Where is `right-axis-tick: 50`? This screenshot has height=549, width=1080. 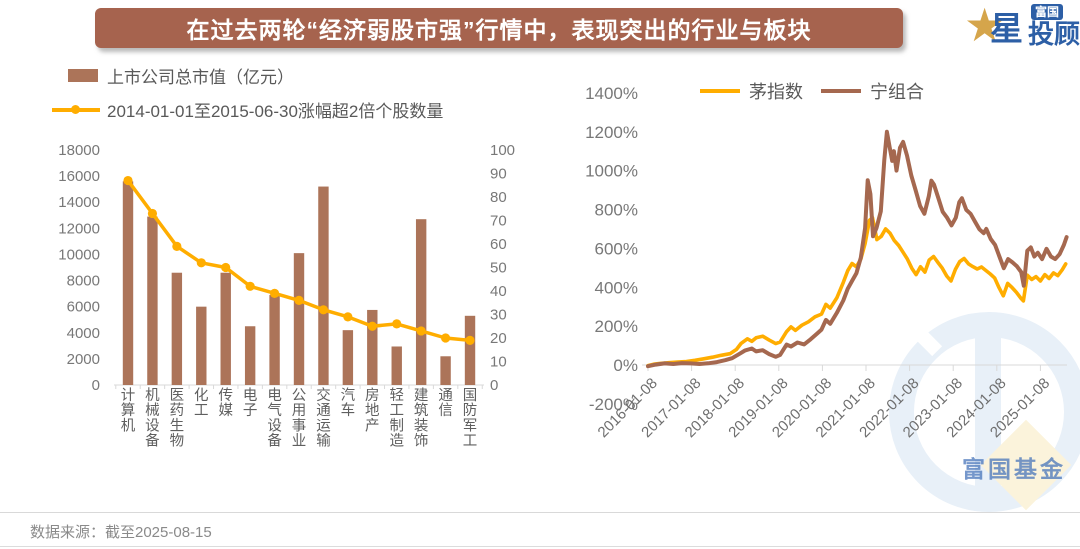
right-axis-tick: 50 is located at coordinates (498, 268).